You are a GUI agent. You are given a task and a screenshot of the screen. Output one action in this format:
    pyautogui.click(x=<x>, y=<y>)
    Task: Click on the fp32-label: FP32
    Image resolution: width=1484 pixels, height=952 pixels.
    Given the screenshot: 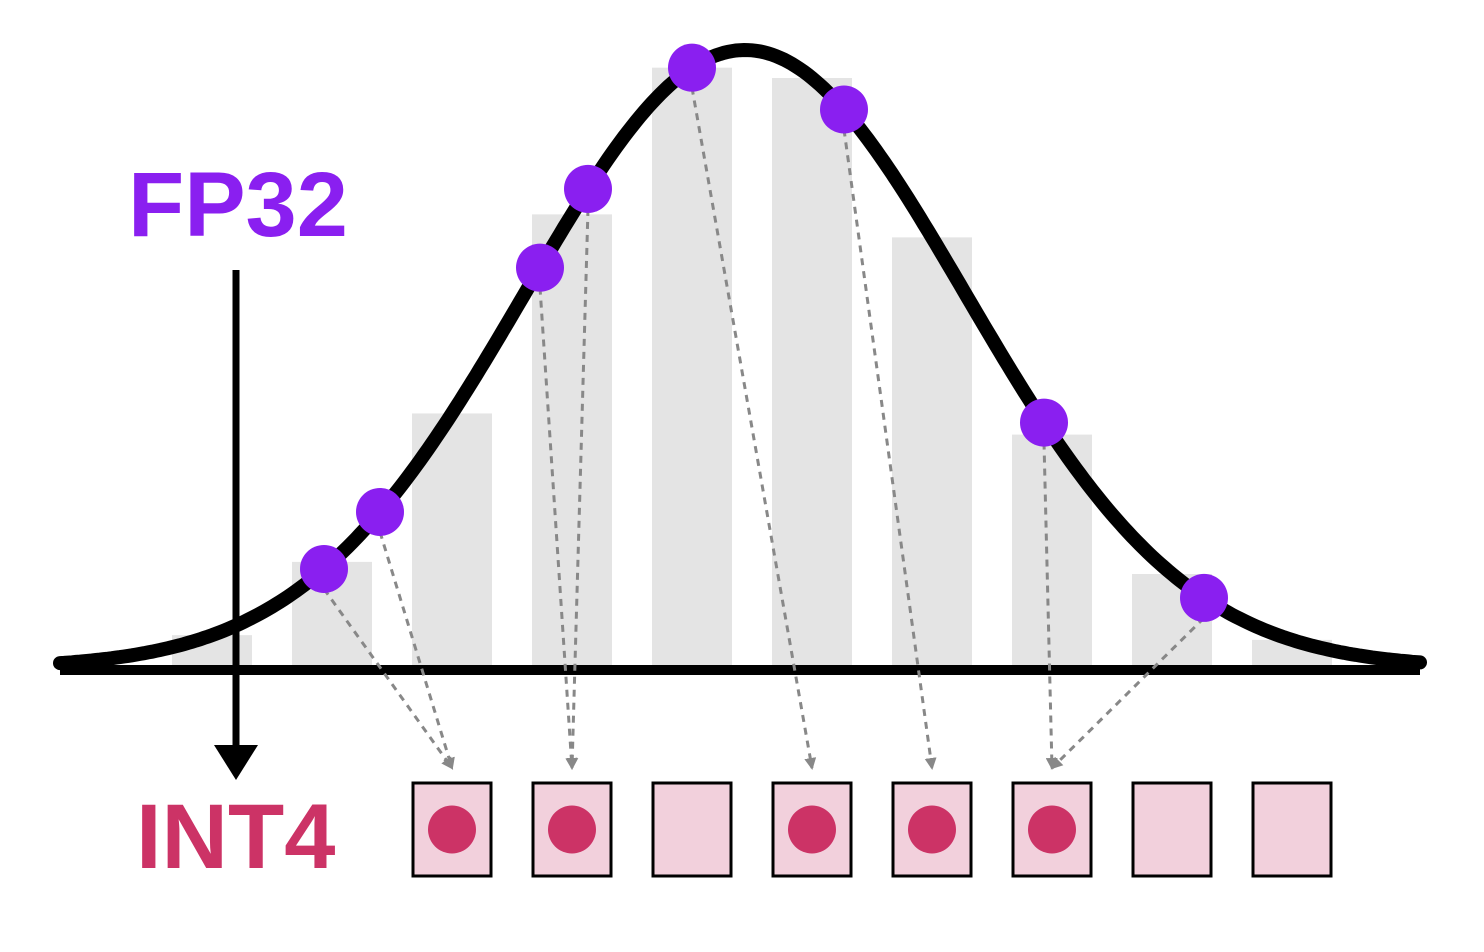 What is the action you would take?
    pyautogui.click(x=238, y=205)
    